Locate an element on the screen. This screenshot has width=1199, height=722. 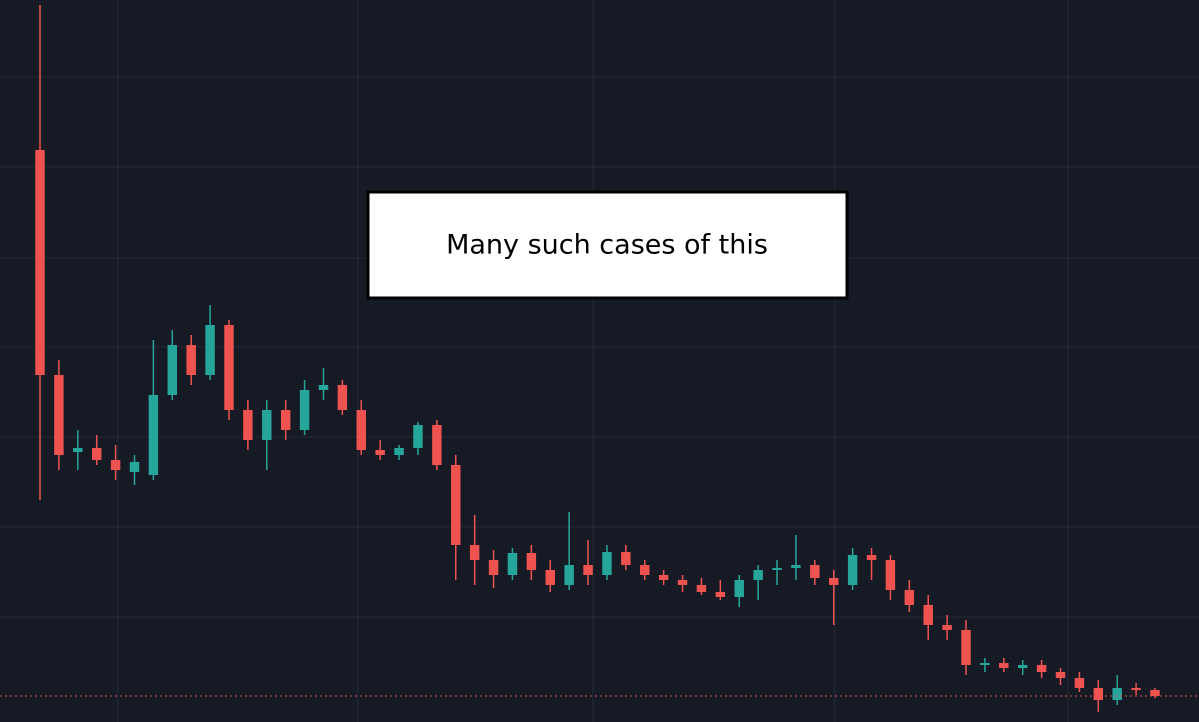
annotation-text: Many such cases of this is located at coordinates (607, 245).